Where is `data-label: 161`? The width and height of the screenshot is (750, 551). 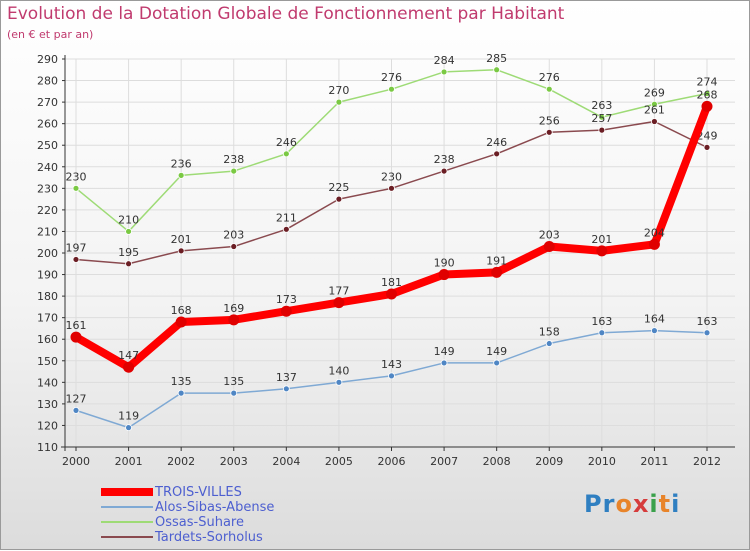
data-label: 161 is located at coordinates (76, 325).